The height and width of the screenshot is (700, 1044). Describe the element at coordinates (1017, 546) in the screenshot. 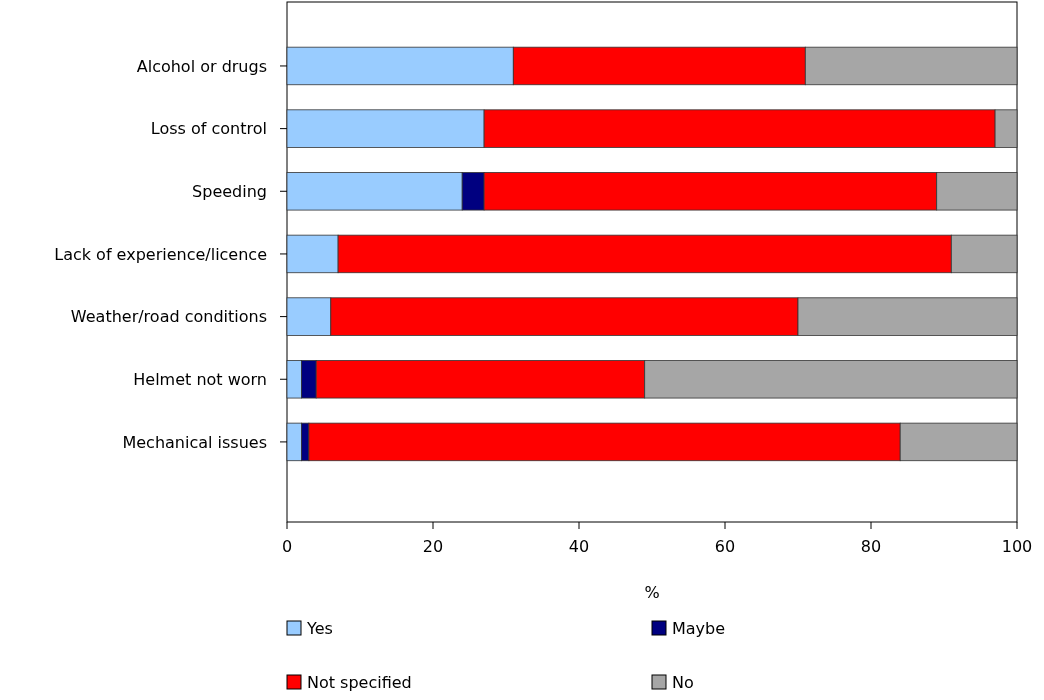

I see `x-tick-label: 100` at that location.